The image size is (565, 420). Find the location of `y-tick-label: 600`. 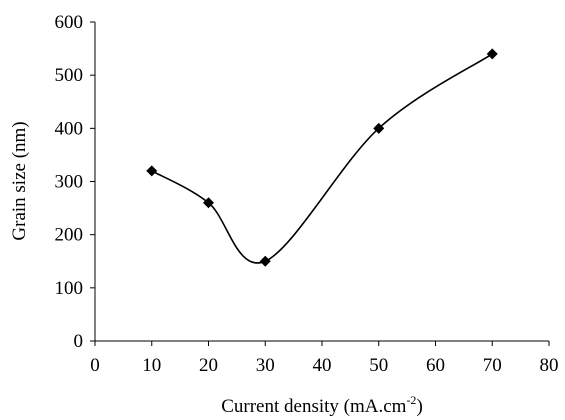

y-tick-label: 600 is located at coordinates (69, 22).